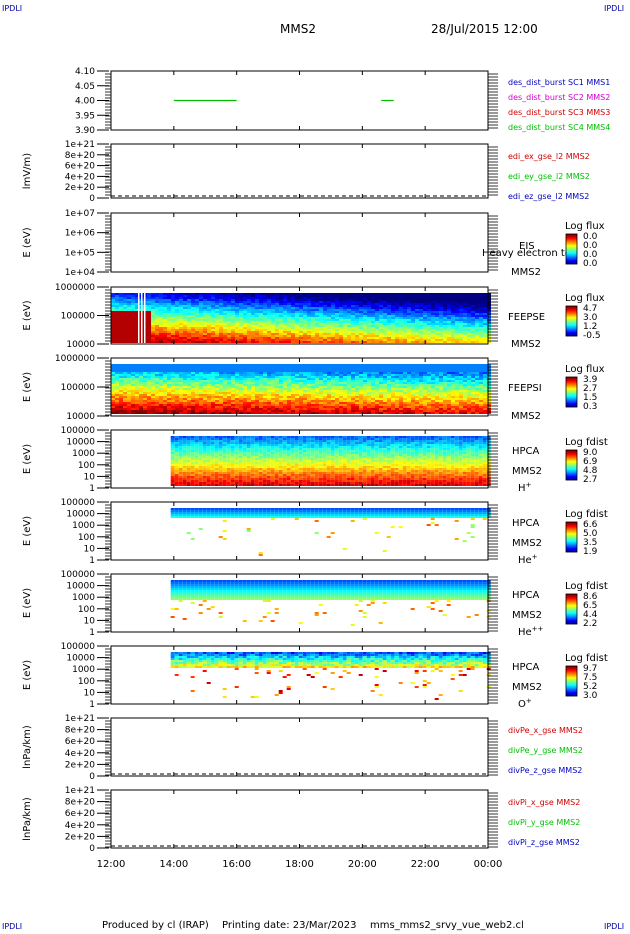  I want to click on colorbar-tick-label: 6.9, so click(590, 462).